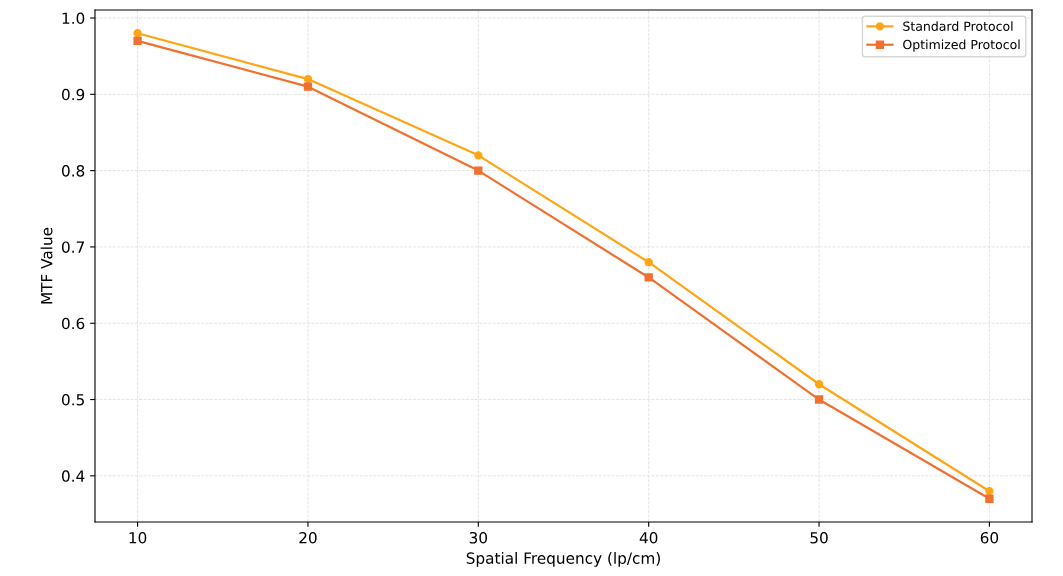 This screenshot has height=576, width=1063. Describe the element at coordinates (72, 400) in the screenshot. I see `y-tick-label: 0.5` at that location.